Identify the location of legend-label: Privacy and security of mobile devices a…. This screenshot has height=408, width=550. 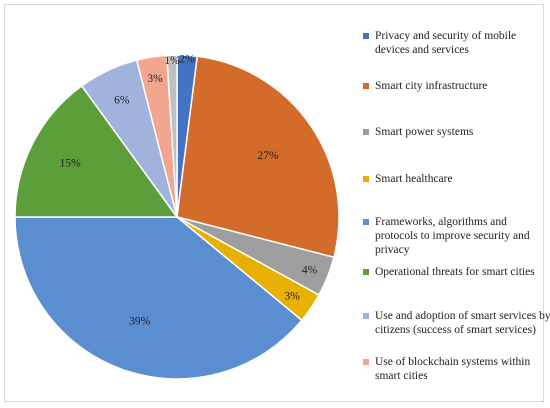
(446, 43).